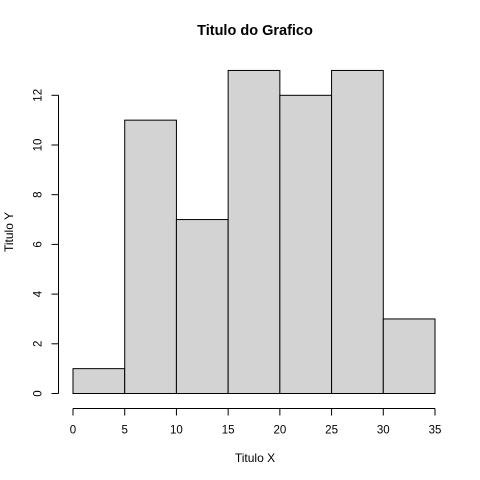 The height and width of the screenshot is (480, 480). I want to click on x-tick-label: 20, so click(279, 431).